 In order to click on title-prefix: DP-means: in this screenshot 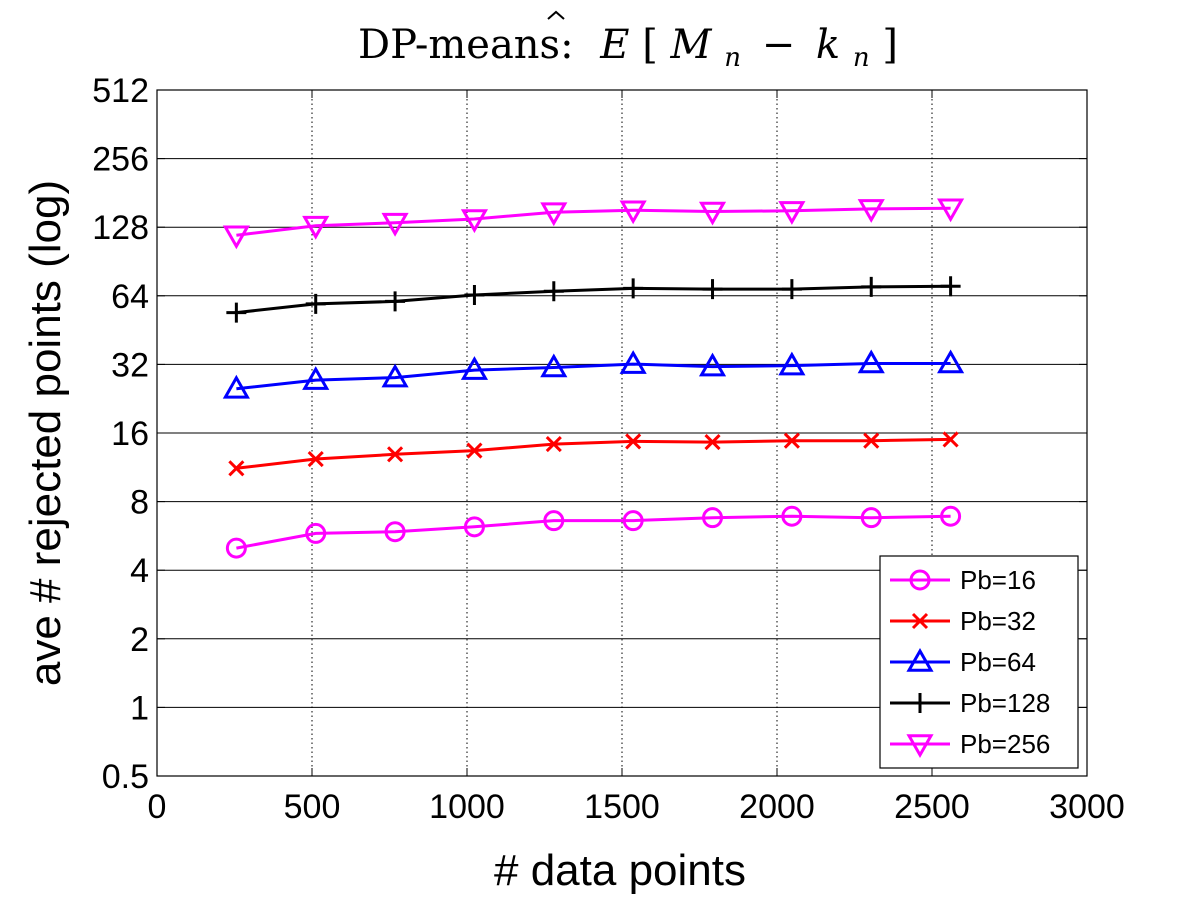, I will do `click(466, 45)`.